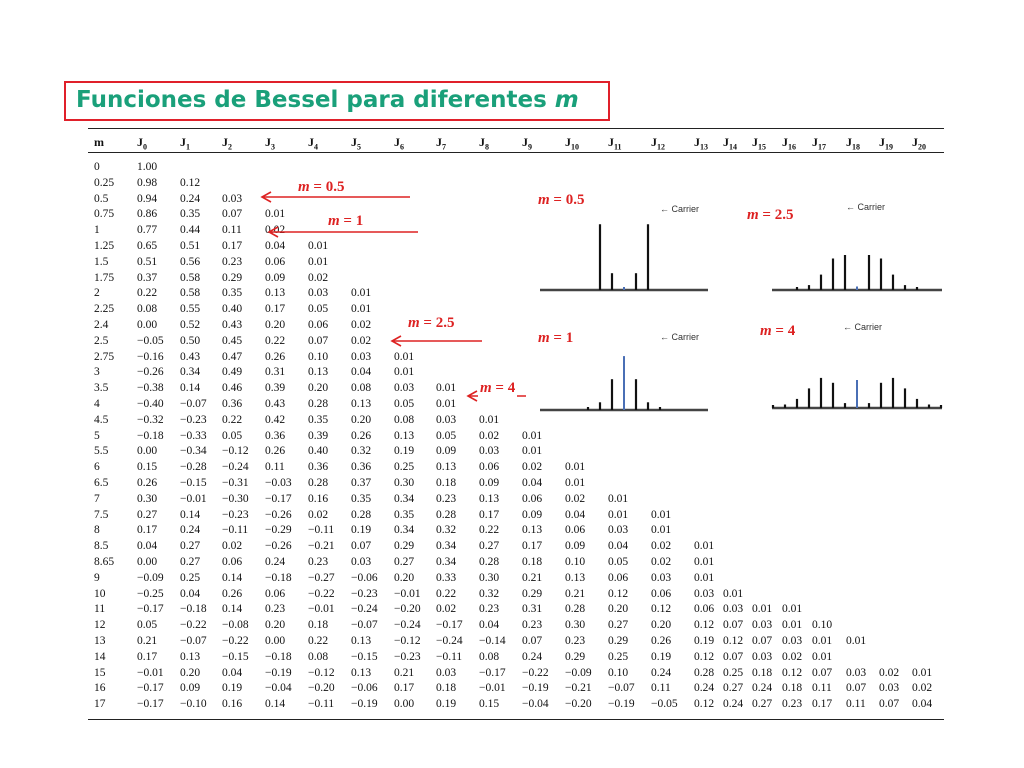 This screenshot has width=1024, height=768. Describe the element at coordinates (361, 498) in the screenshot. I see `table-cell: 0.35` at that location.